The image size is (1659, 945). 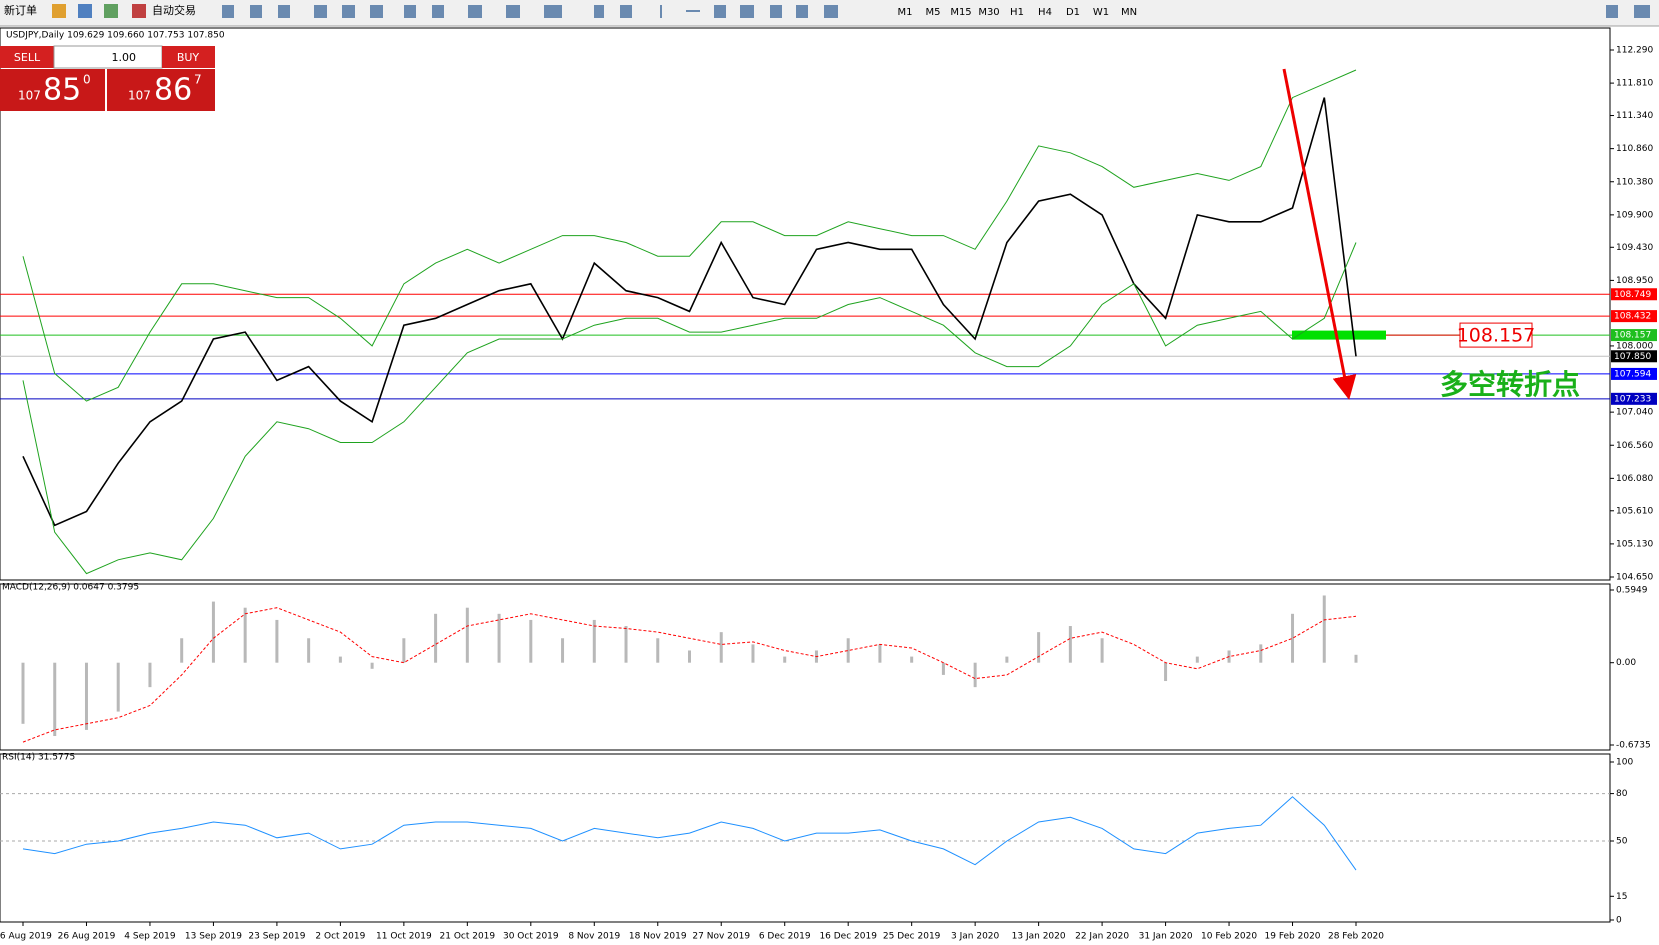 I want to click on support-bar, so click(x=1339, y=335).